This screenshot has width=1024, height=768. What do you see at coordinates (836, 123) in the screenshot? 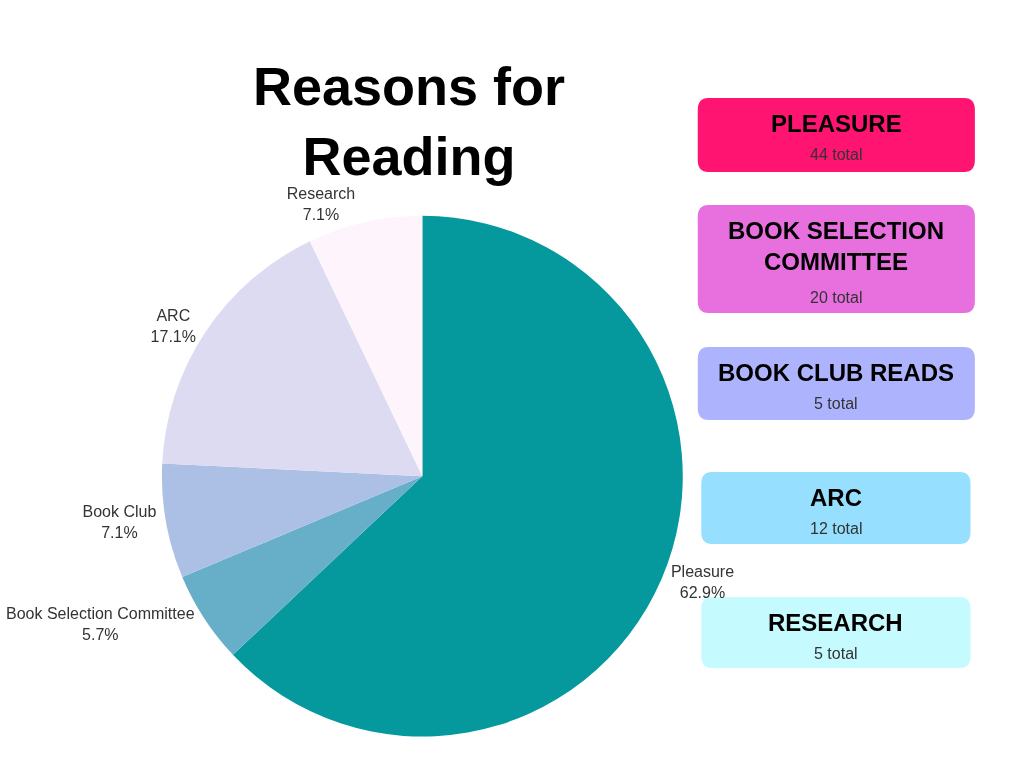
I see `text: PLEASURE` at bounding box center [836, 123].